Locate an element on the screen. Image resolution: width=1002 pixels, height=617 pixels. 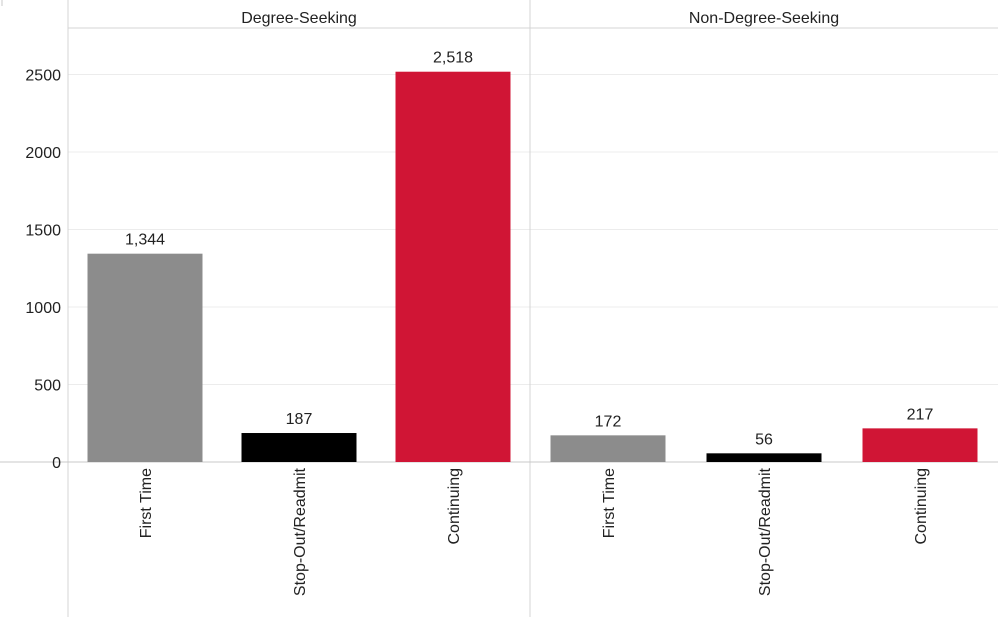
y-tick-label: 2000 is located at coordinates (43, 153).